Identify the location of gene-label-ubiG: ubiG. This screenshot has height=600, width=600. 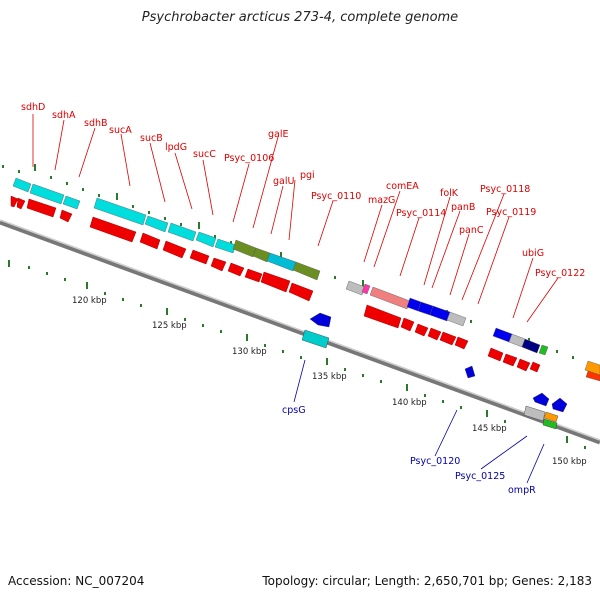
(533, 253).